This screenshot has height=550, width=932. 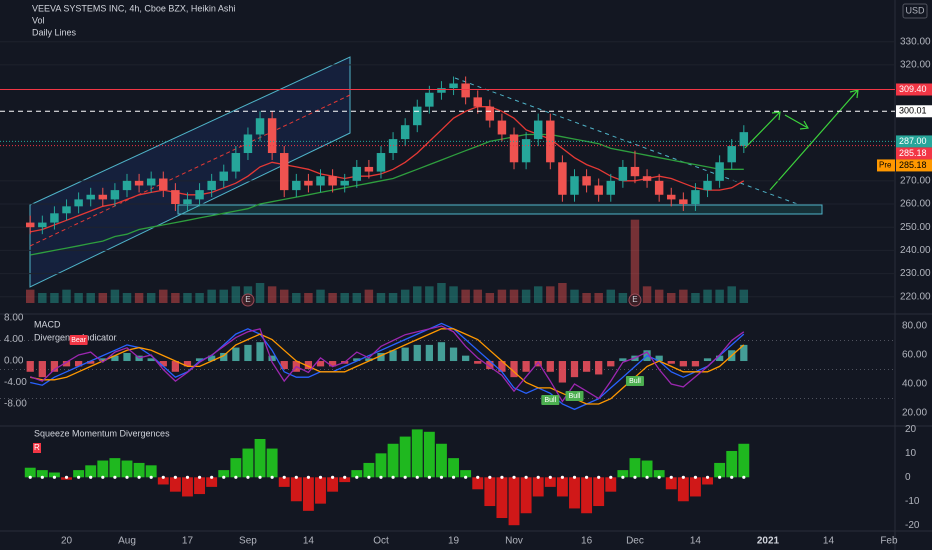 What do you see at coordinates (102, 433) in the screenshot?
I see `panel-title: Squeeze Momentum Divergences` at bounding box center [102, 433].